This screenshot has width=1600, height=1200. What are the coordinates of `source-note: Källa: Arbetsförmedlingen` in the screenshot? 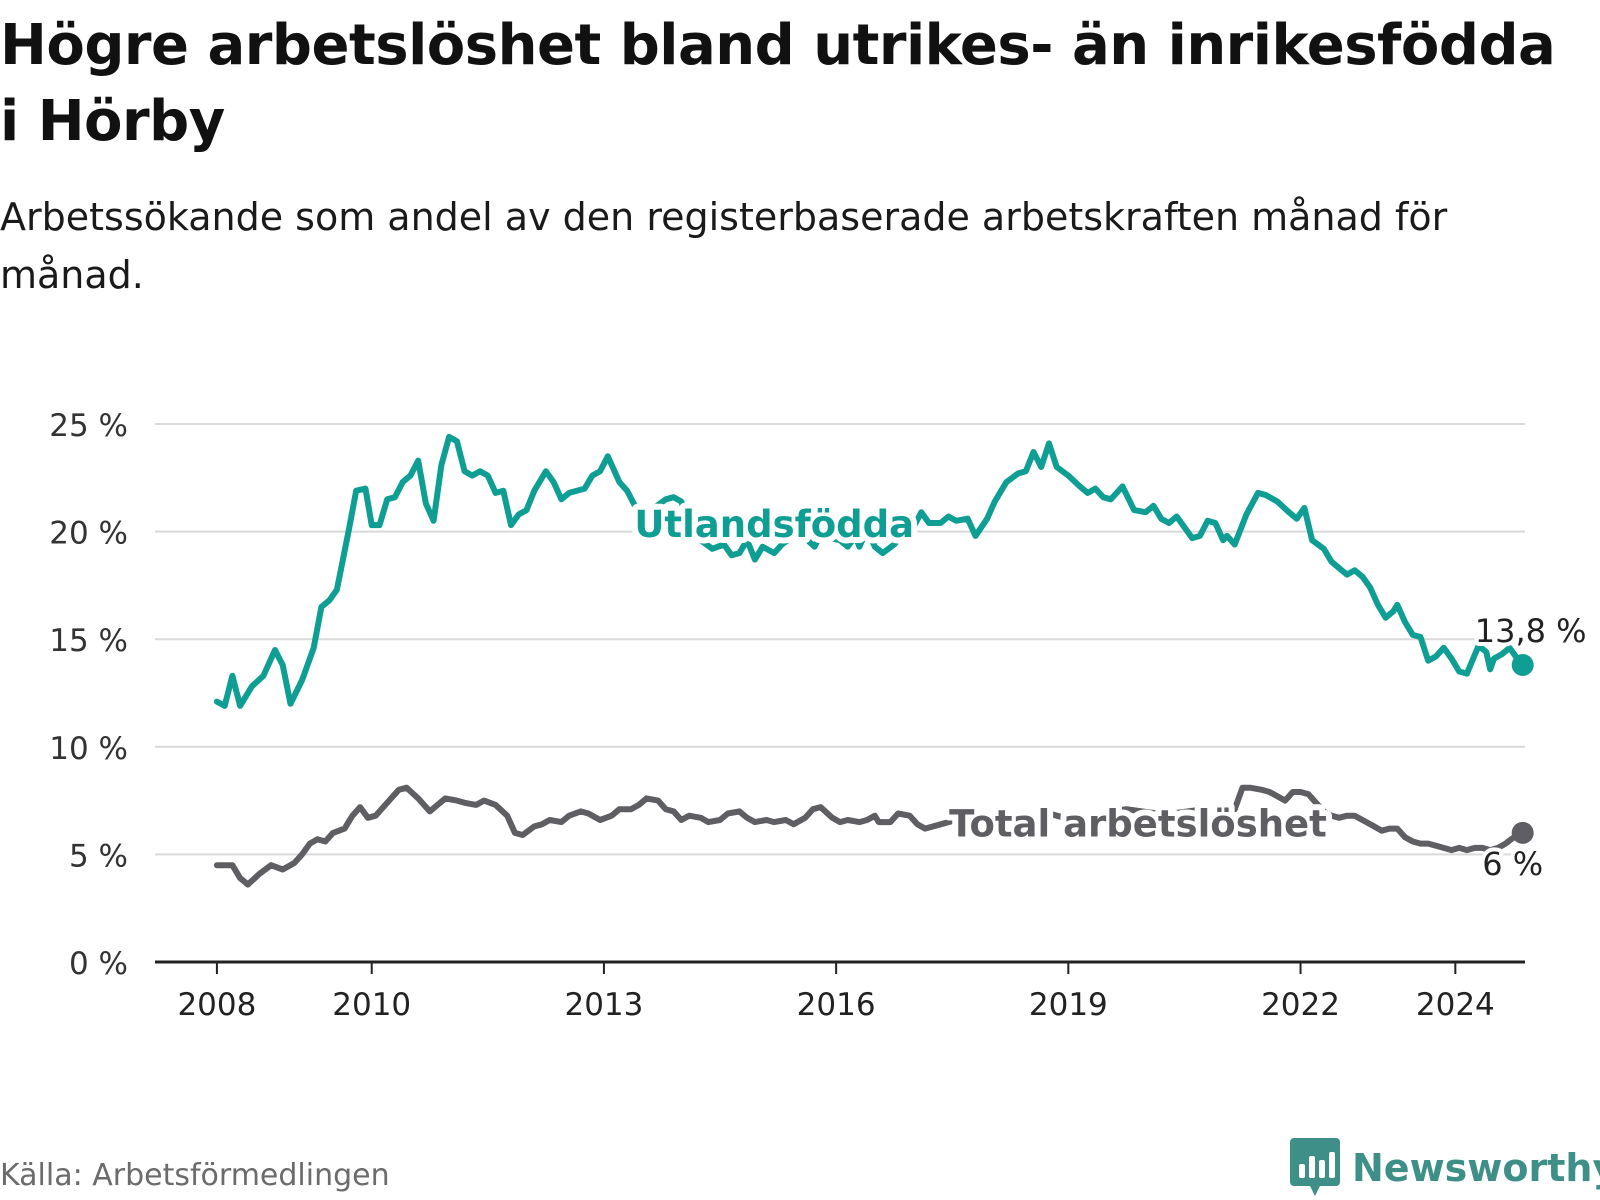 It's located at (195, 1175).